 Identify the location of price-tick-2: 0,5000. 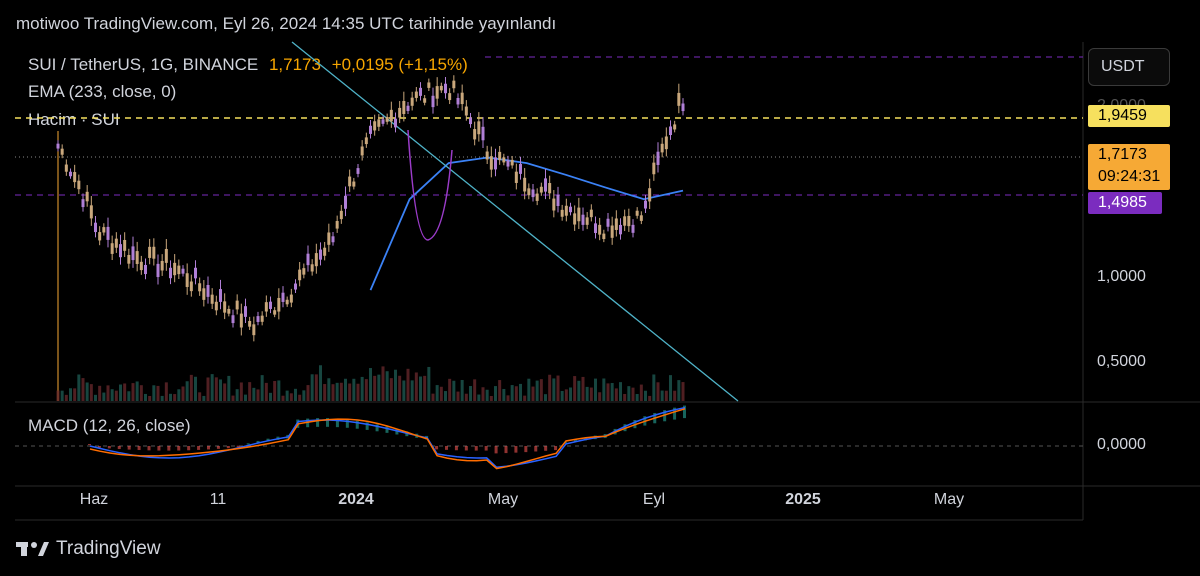
(1121, 361).